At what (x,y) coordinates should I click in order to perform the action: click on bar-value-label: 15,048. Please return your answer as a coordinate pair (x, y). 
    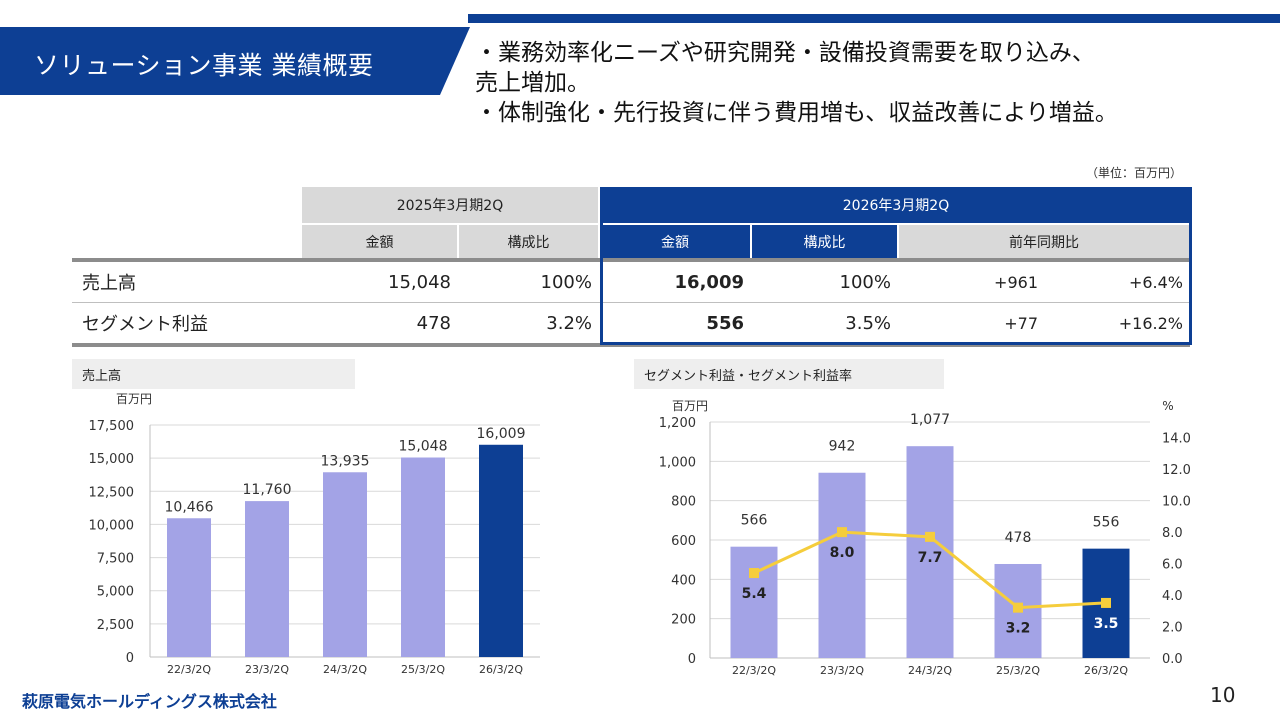
    Looking at the image, I should click on (423, 447).